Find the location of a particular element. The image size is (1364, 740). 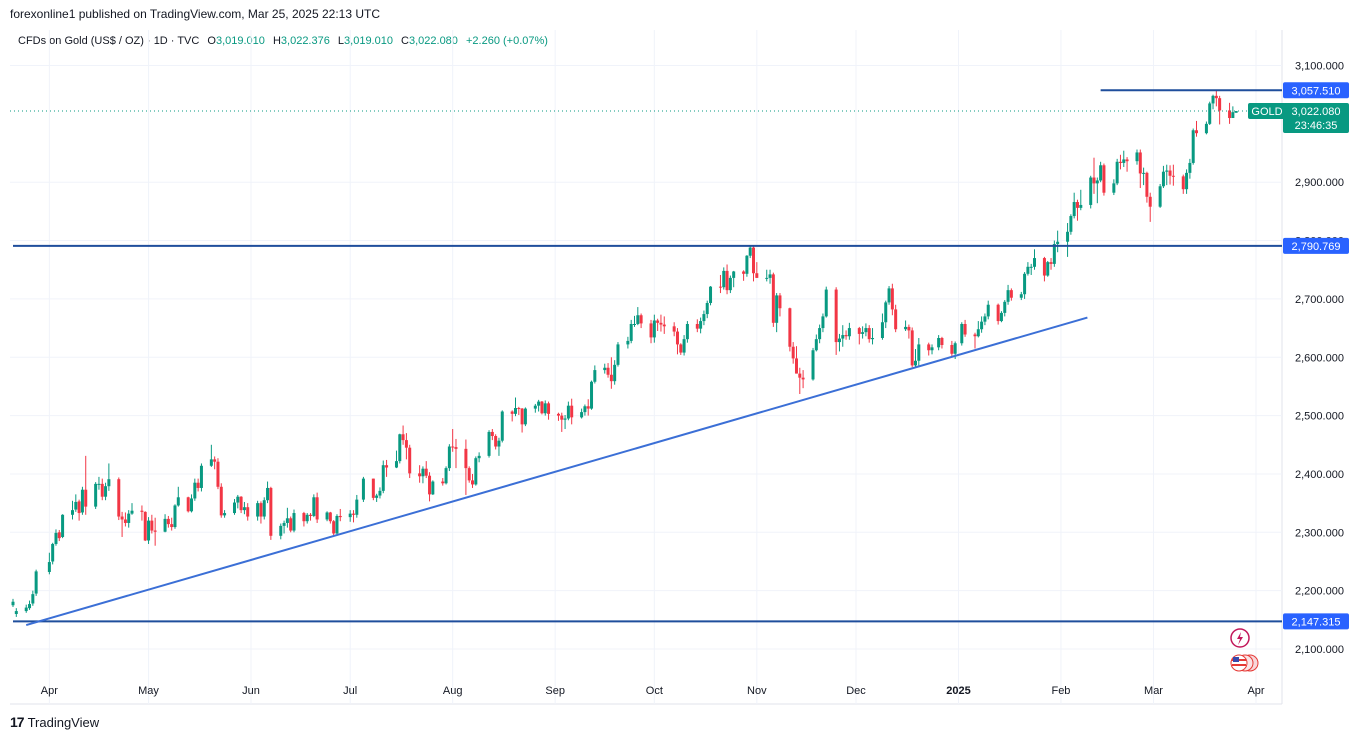

x-tick-label: May is located at coordinates (148, 691).